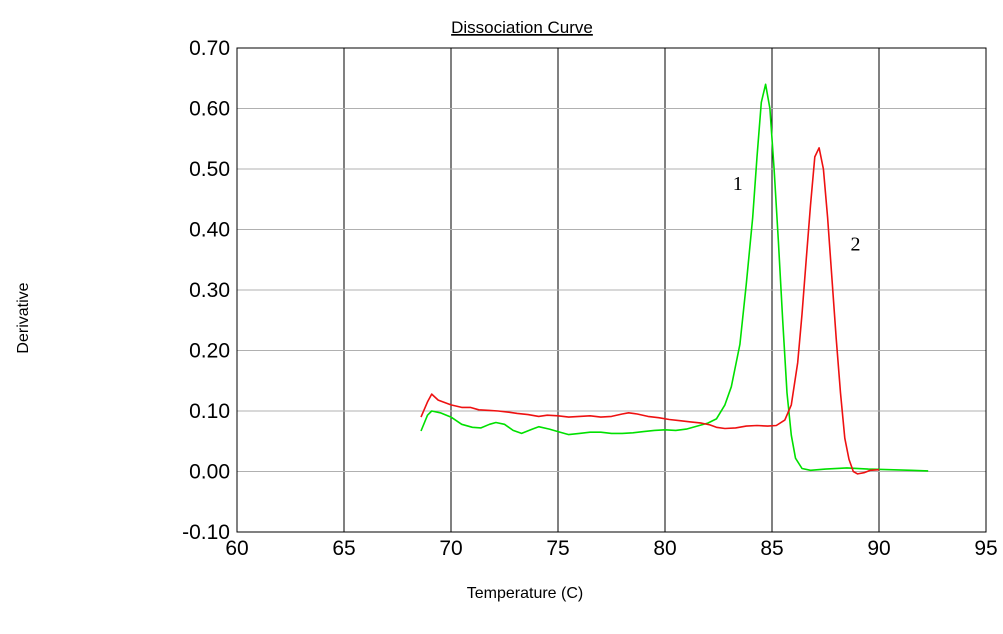 The image size is (1003, 634). What do you see at coordinates (878, 548) in the screenshot?
I see `x-tick-label: 90` at bounding box center [878, 548].